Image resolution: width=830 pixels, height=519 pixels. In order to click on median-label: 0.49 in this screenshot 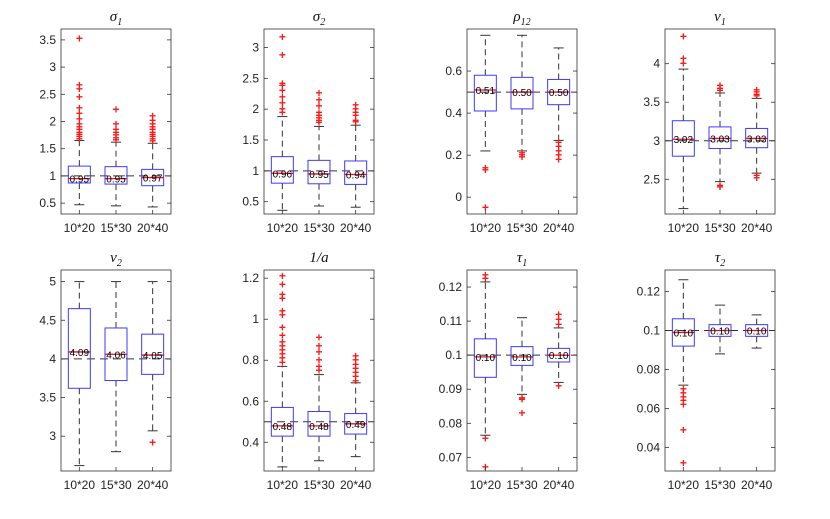, I will do `click(356, 425)`.